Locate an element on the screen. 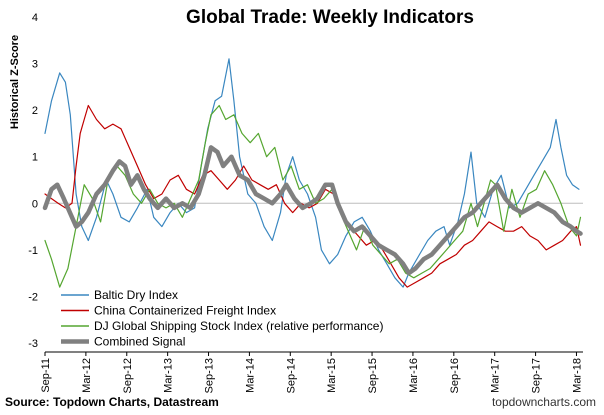 This screenshot has height=415, width=604. x-tick-label: Sep-11 is located at coordinates (46, 375).